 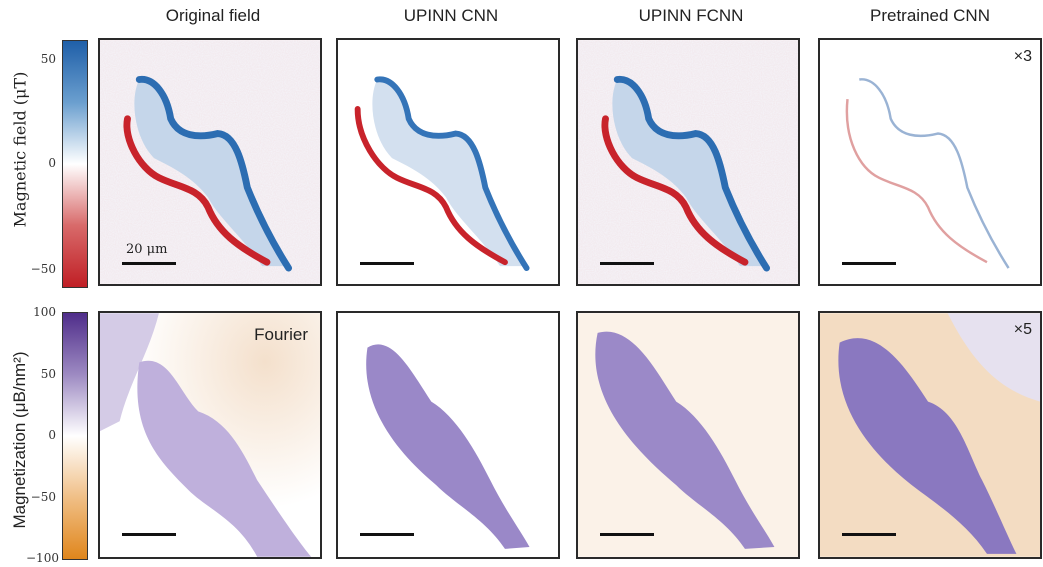 What do you see at coordinates (42, 558) in the screenshot?
I see `row2-tick-neg100: −100` at bounding box center [42, 558].